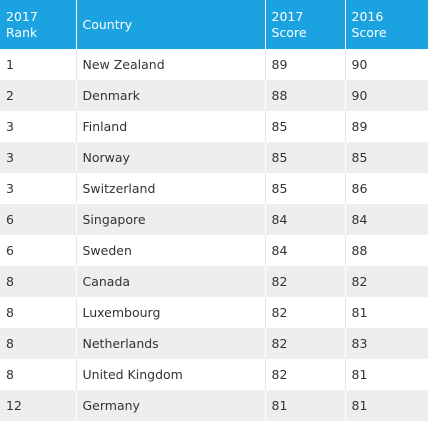  What do you see at coordinates (386, 250) in the screenshot?
I see `cell-score-2016: 88` at bounding box center [386, 250].